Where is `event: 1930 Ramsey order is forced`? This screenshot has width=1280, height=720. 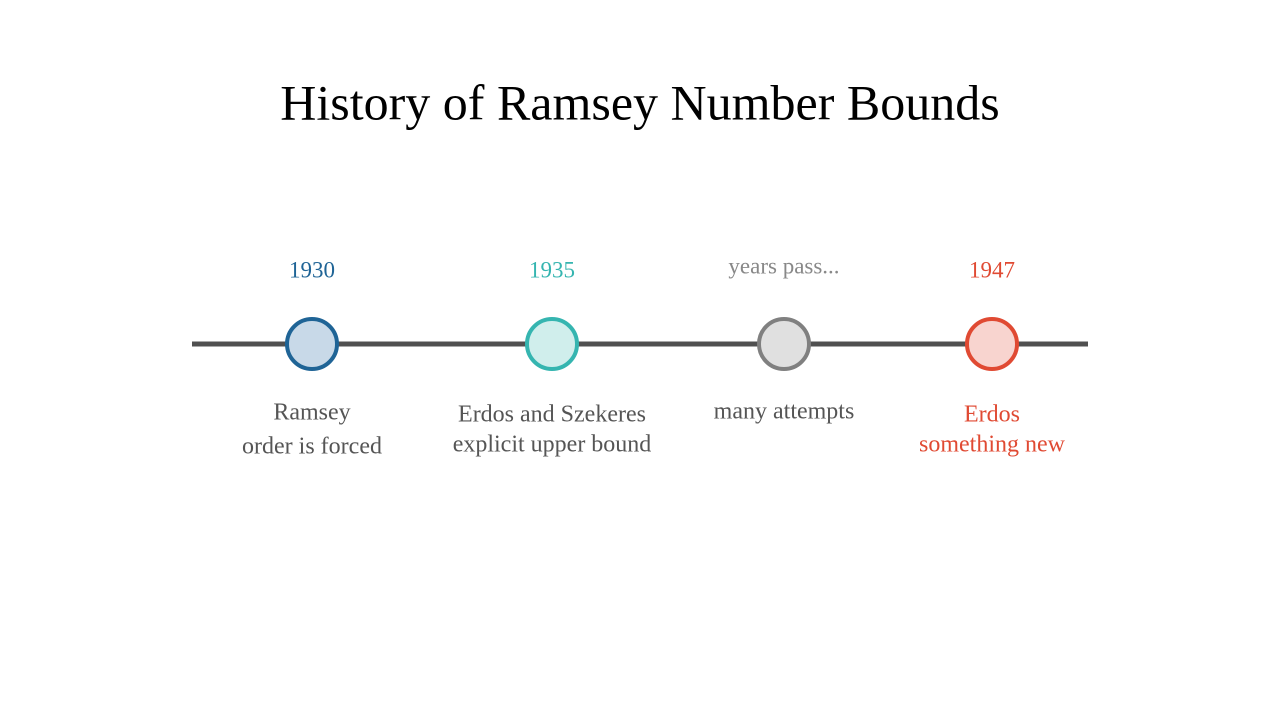
event: 1930 Ramsey order is forced is located at coordinates (312, 358).